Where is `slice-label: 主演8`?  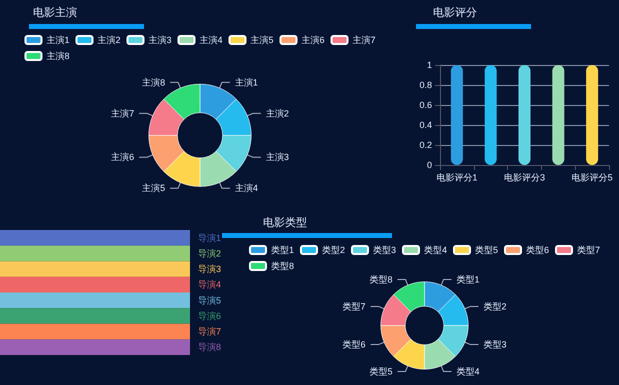
slice-label: 主演8 is located at coordinates (154, 82).